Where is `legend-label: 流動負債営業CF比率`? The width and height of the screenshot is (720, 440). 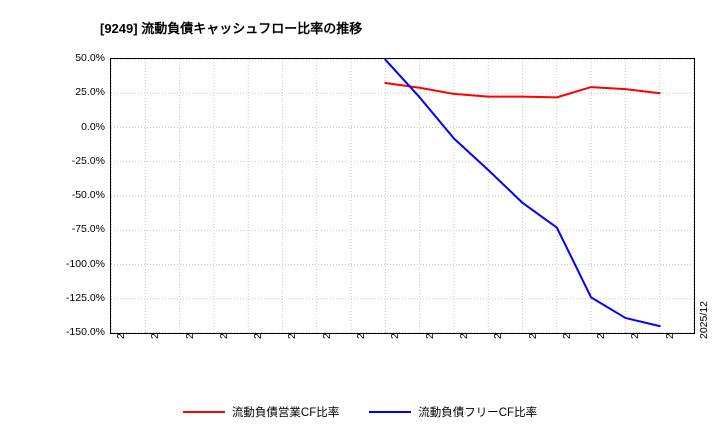
legend-label: 流動負債営業CF比率 is located at coordinates (285, 413).